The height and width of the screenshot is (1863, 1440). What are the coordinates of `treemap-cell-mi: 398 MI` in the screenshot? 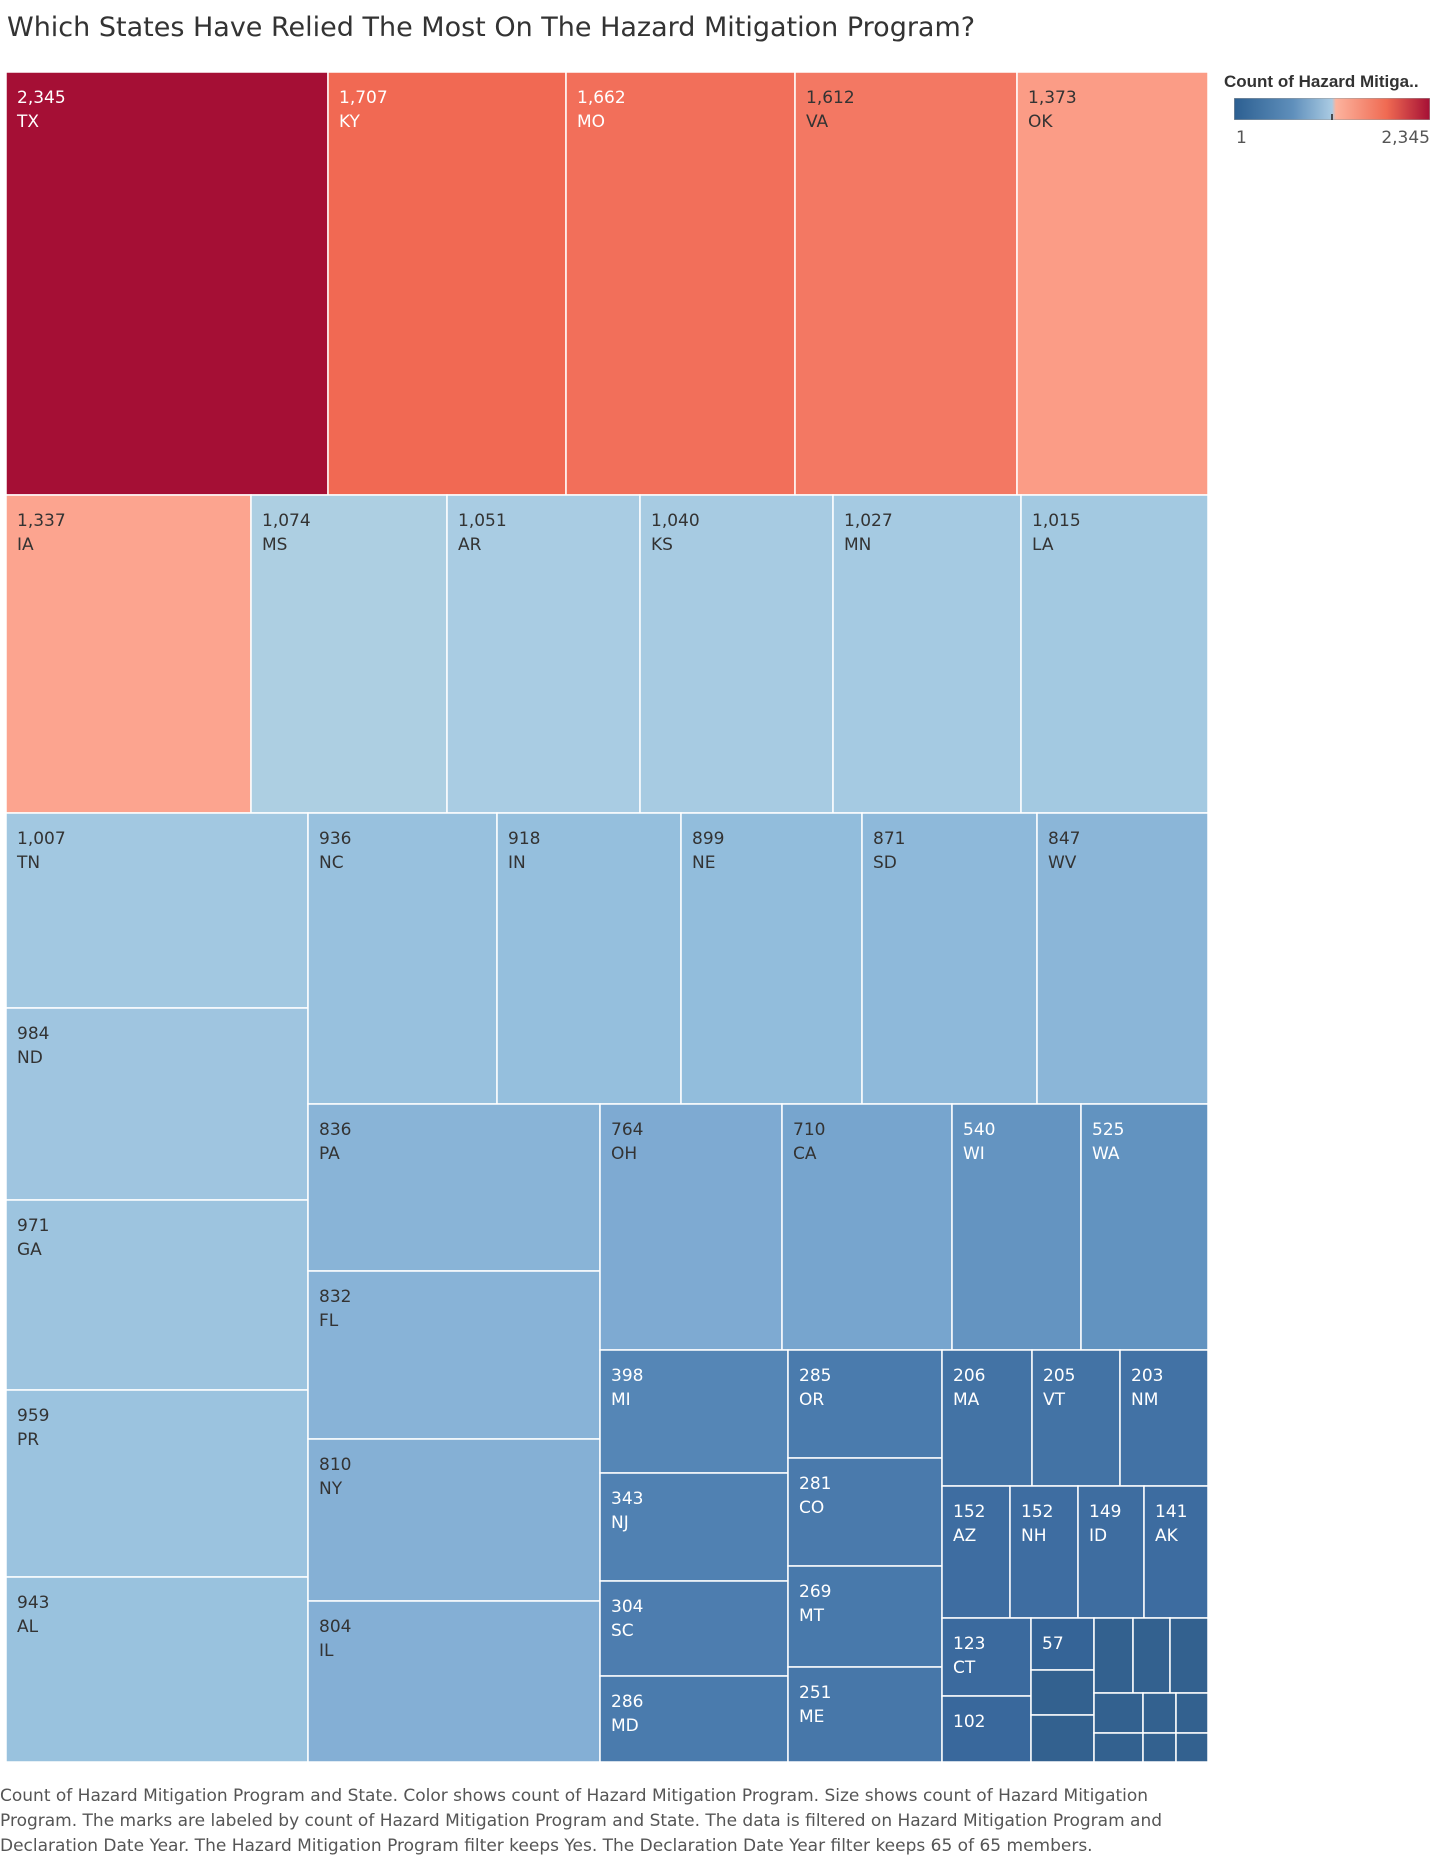 It's located at (694, 1411).